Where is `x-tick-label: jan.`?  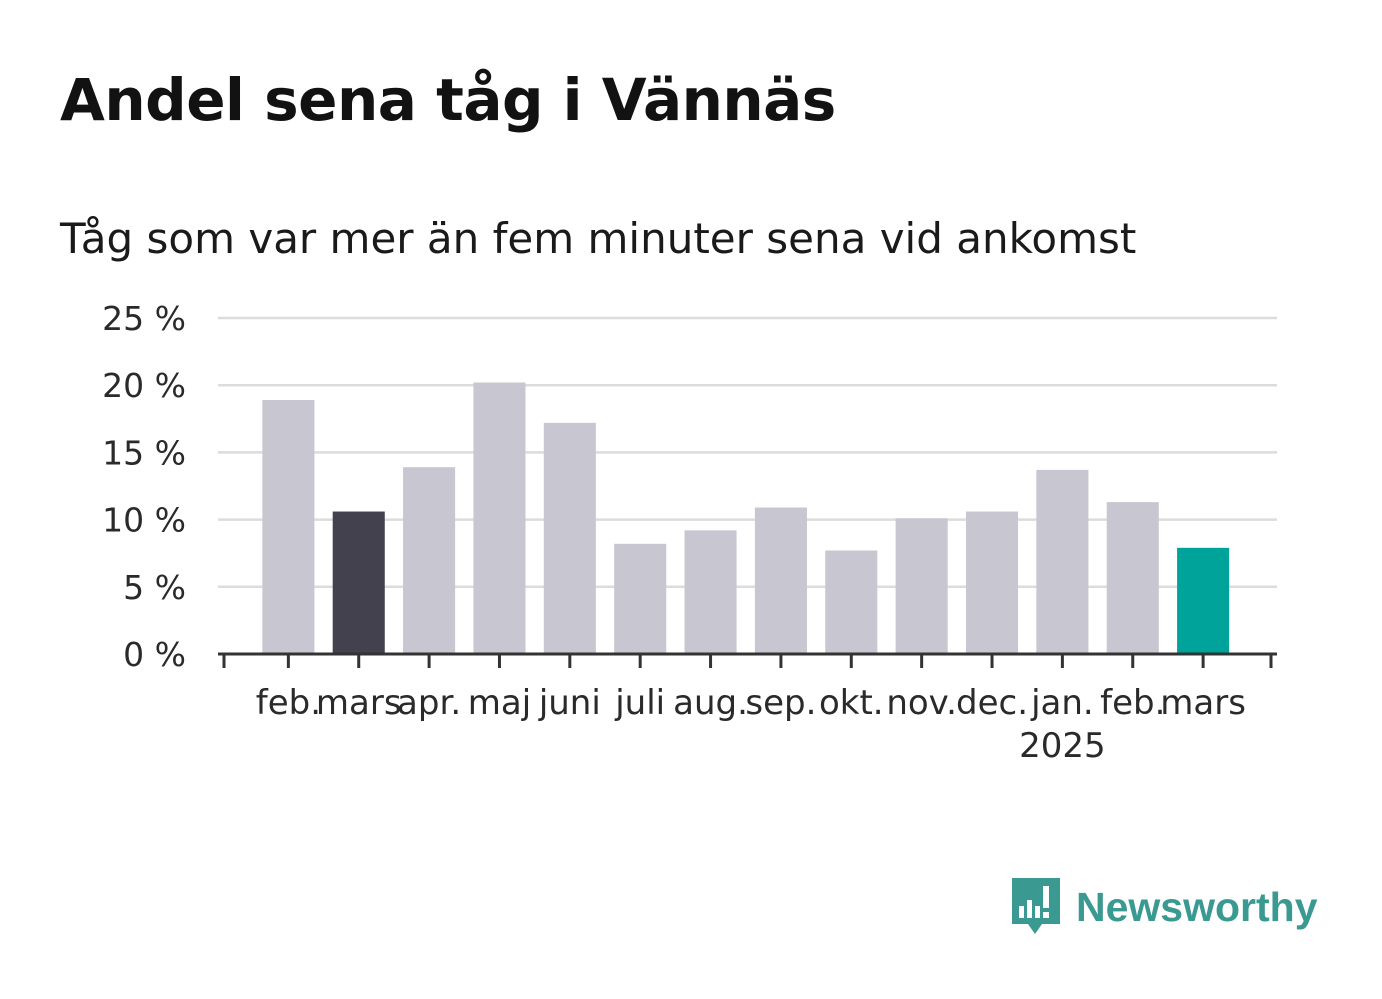
x-tick-label: jan. is located at coordinates (1062, 703).